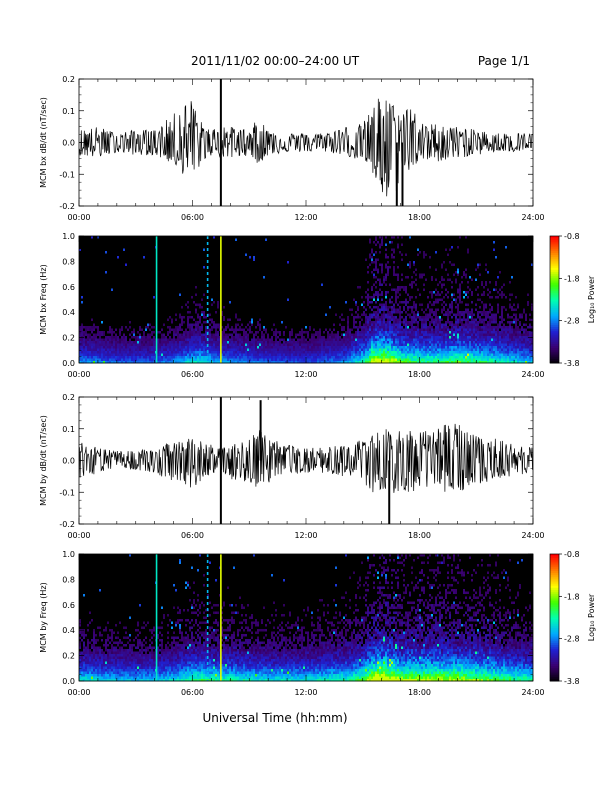  What do you see at coordinates (68, 461) in the screenshot?
I see `y-tick-label: 0.0` at bounding box center [68, 461].